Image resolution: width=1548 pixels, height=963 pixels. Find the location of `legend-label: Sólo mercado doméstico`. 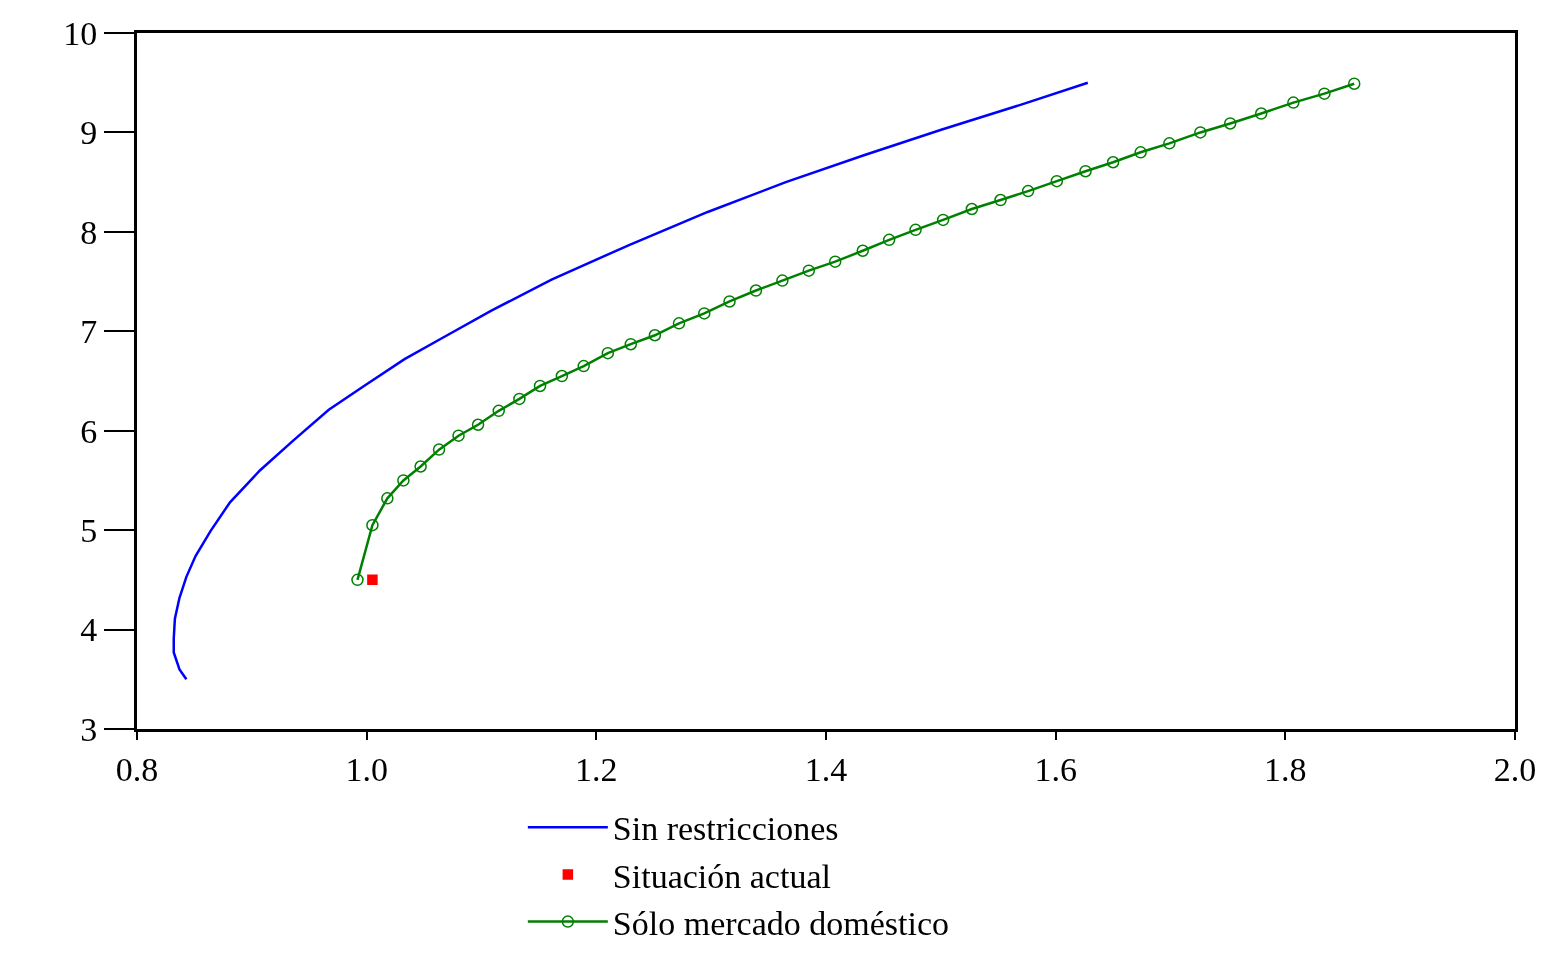

legend-label: Sólo mercado doméstico is located at coordinates (780, 923).